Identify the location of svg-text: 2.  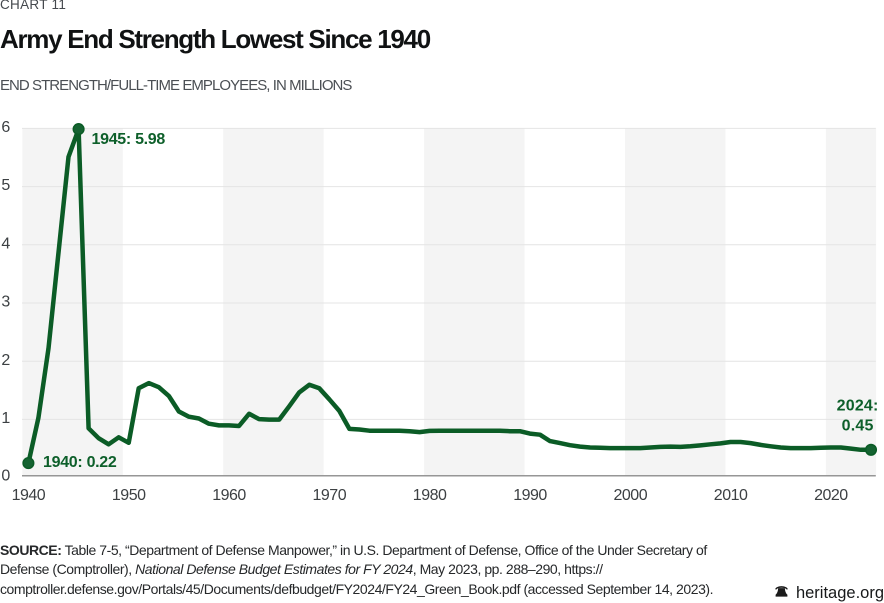
(5, 360).